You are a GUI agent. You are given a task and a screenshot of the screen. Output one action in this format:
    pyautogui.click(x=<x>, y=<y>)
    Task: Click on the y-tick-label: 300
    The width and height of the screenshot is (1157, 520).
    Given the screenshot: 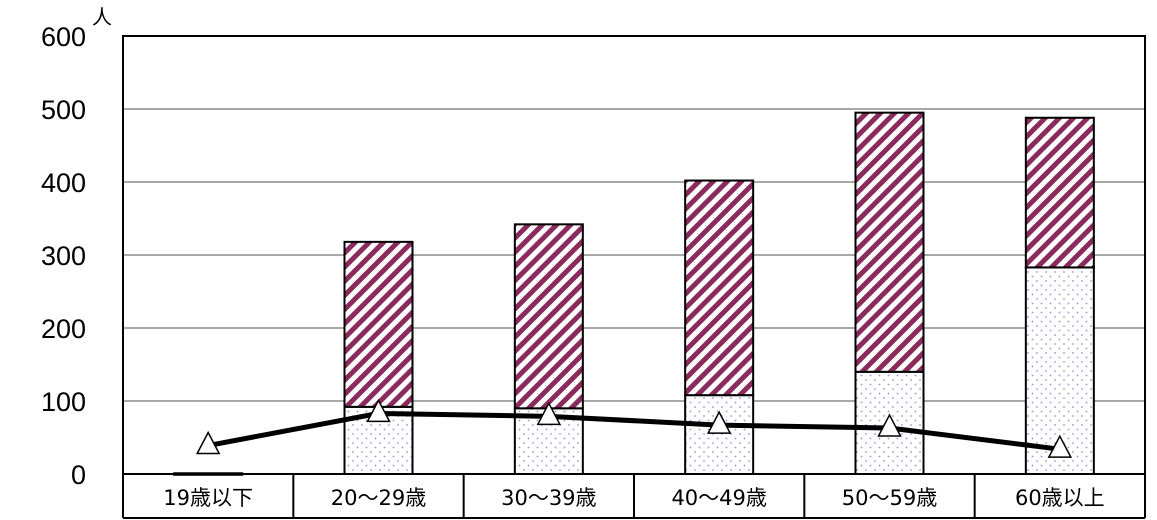 What is the action you would take?
    pyautogui.click(x=63, y=256)
    